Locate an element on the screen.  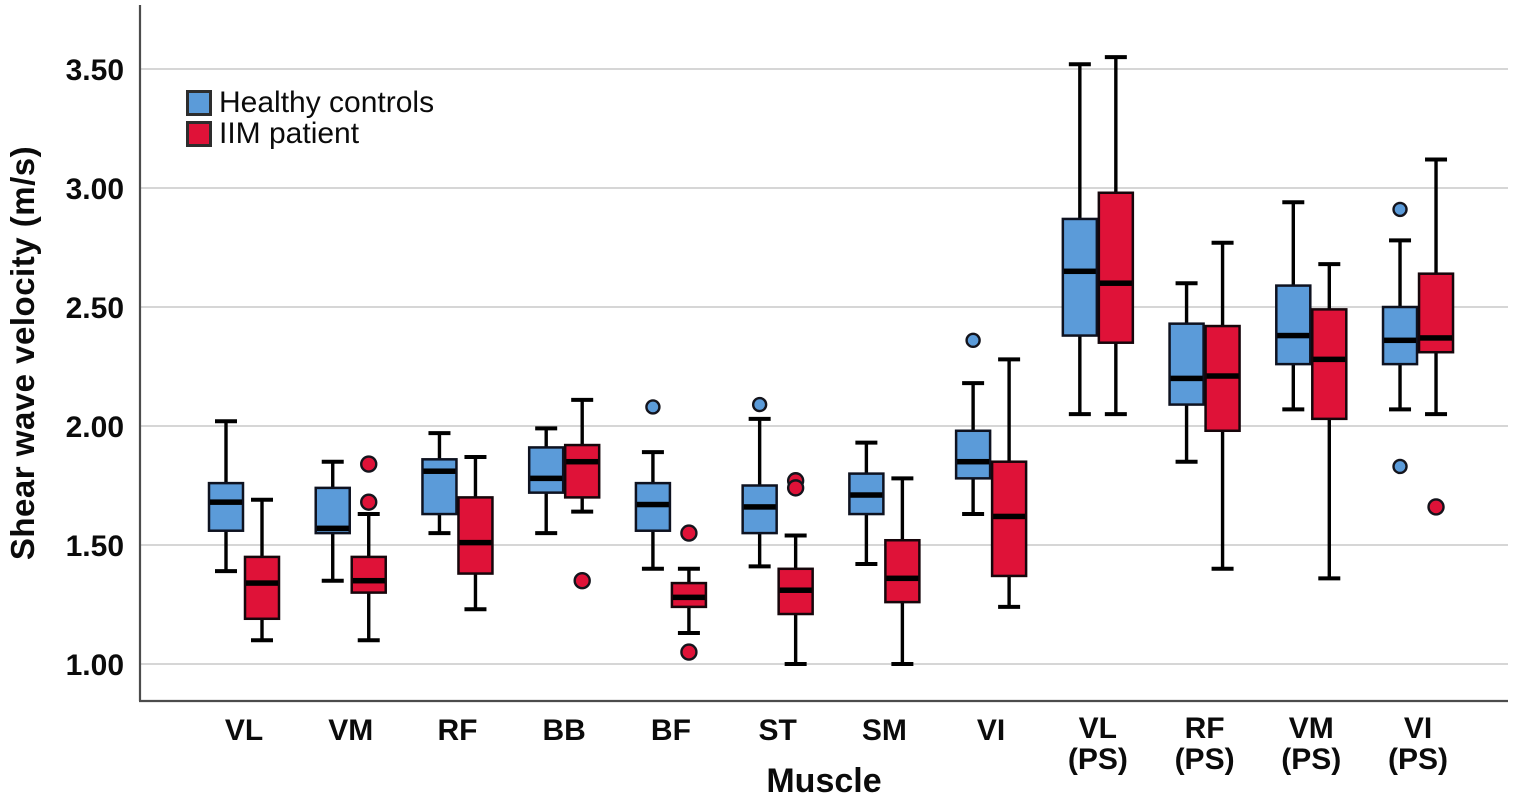
boxplot-iim-patient-VL-(PS) is located at coordinates (1116, 236).